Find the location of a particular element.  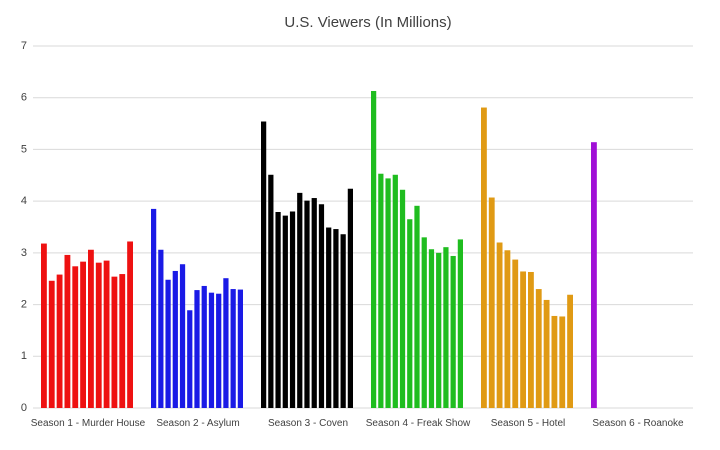

y-tick-label: 2 is located at coordinates (24, 304).